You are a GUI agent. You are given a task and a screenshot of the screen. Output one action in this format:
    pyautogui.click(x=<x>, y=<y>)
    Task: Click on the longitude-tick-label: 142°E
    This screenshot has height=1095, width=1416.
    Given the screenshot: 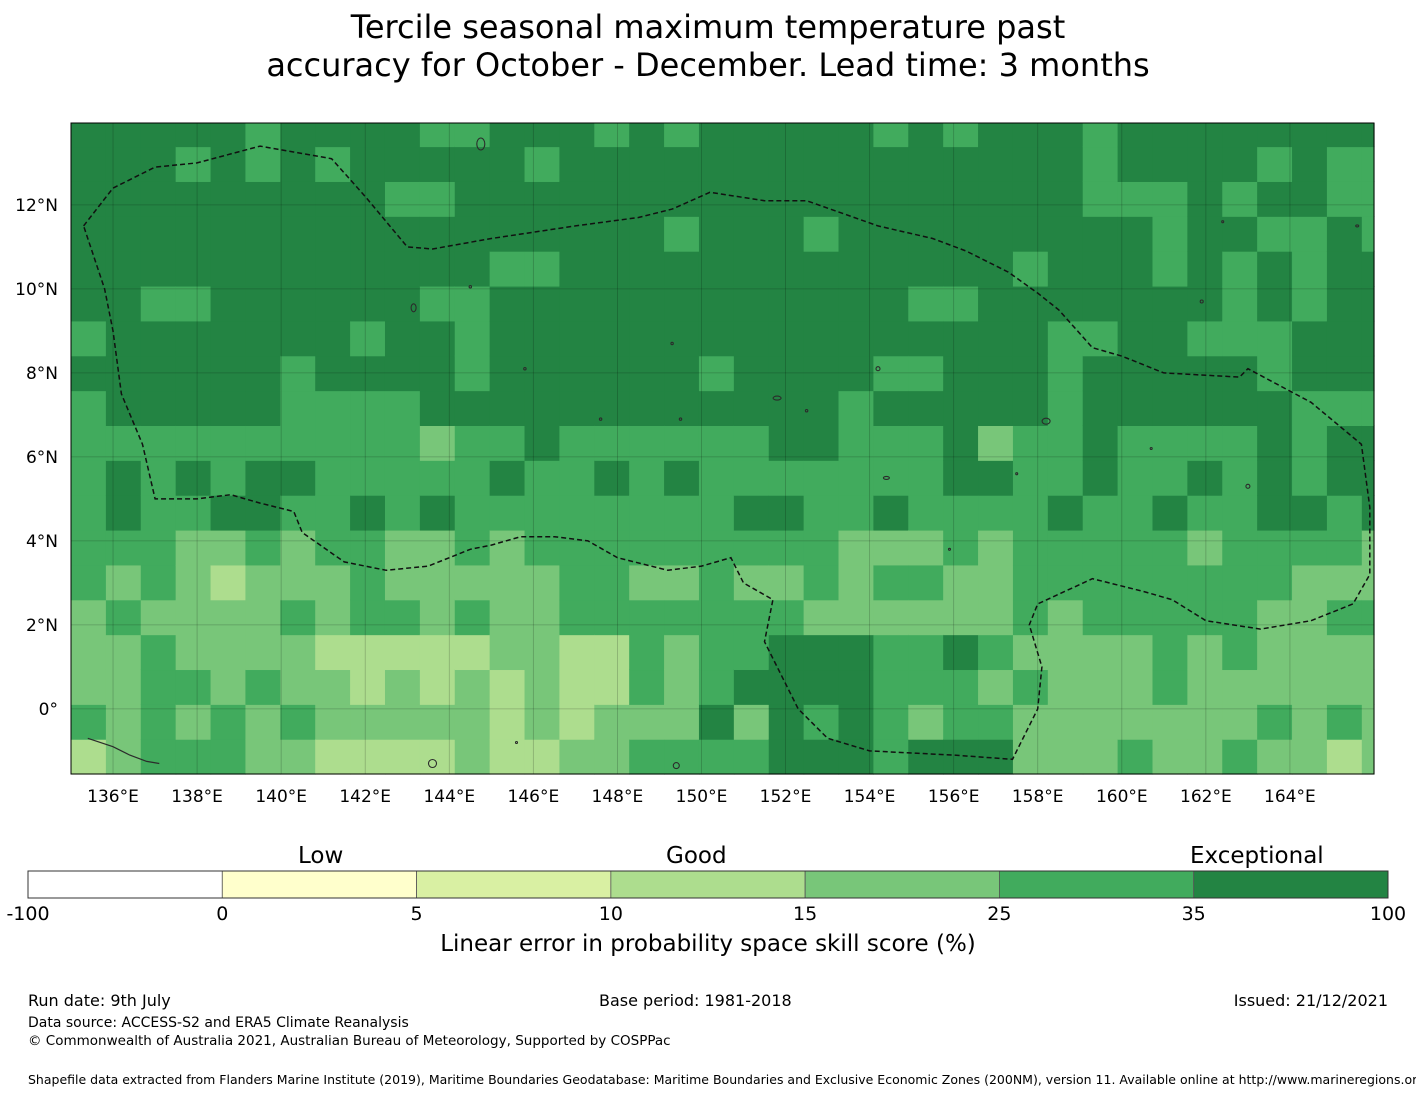 What is the action you would take?
    pyautogui.click(x=365, y=797)
    